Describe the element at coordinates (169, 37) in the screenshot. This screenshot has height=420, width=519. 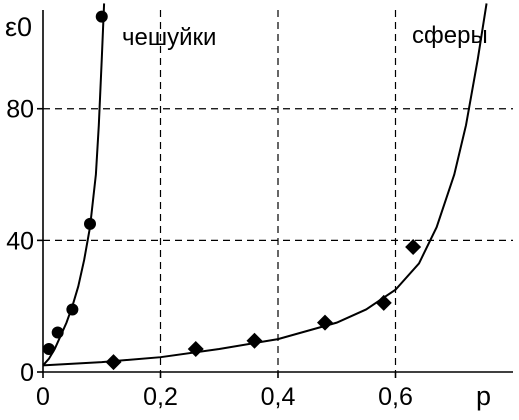
I see `series-label-flakes: чешуйки` at that location.